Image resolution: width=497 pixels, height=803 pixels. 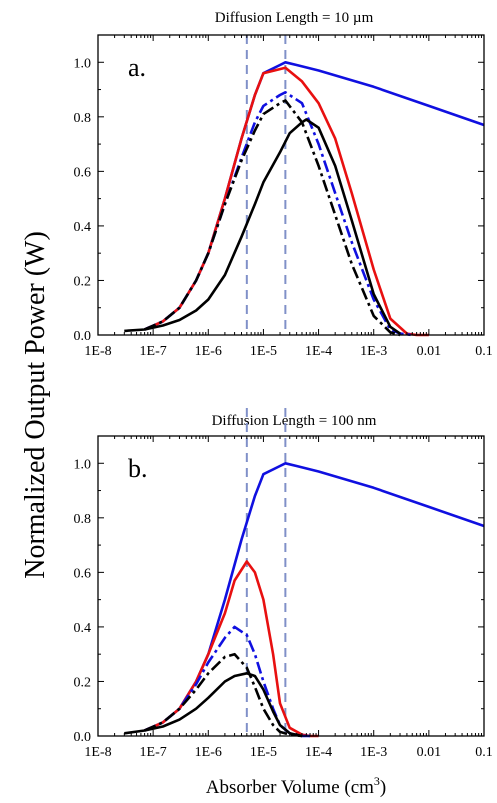 I want to click on panel-b-series-1-red-solid, so click(x=231, y=649).